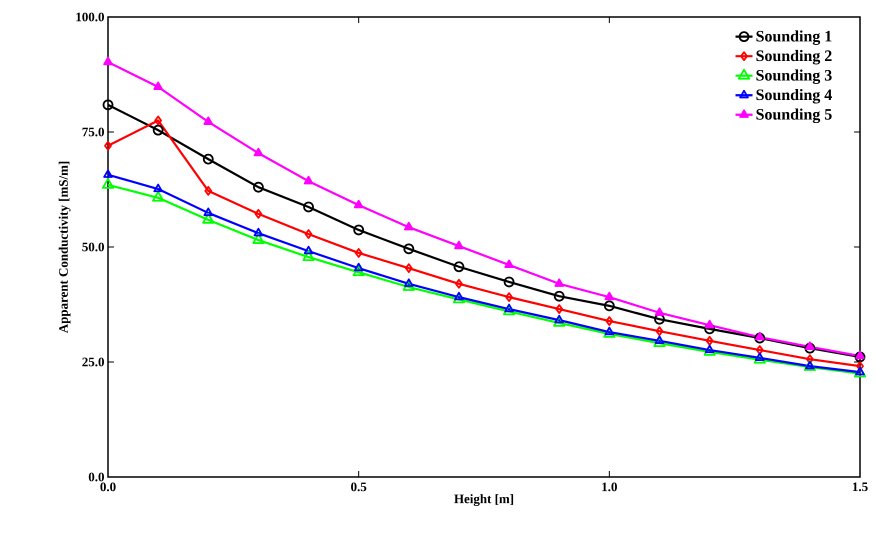 The image size is (875, 538). What do you see at coordinates (609, 487) in the screenshot?
I see `x-tick-label: 1.0` at bounding box center [609, 487].